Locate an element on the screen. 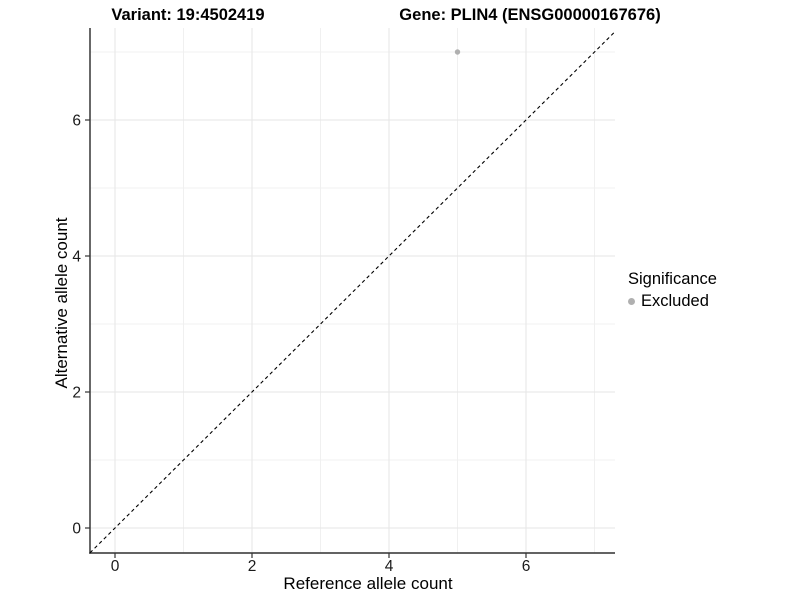 The height and width of the screenshot is (600, 800). excluded-point-swatch is located at coordinates (631, 301).